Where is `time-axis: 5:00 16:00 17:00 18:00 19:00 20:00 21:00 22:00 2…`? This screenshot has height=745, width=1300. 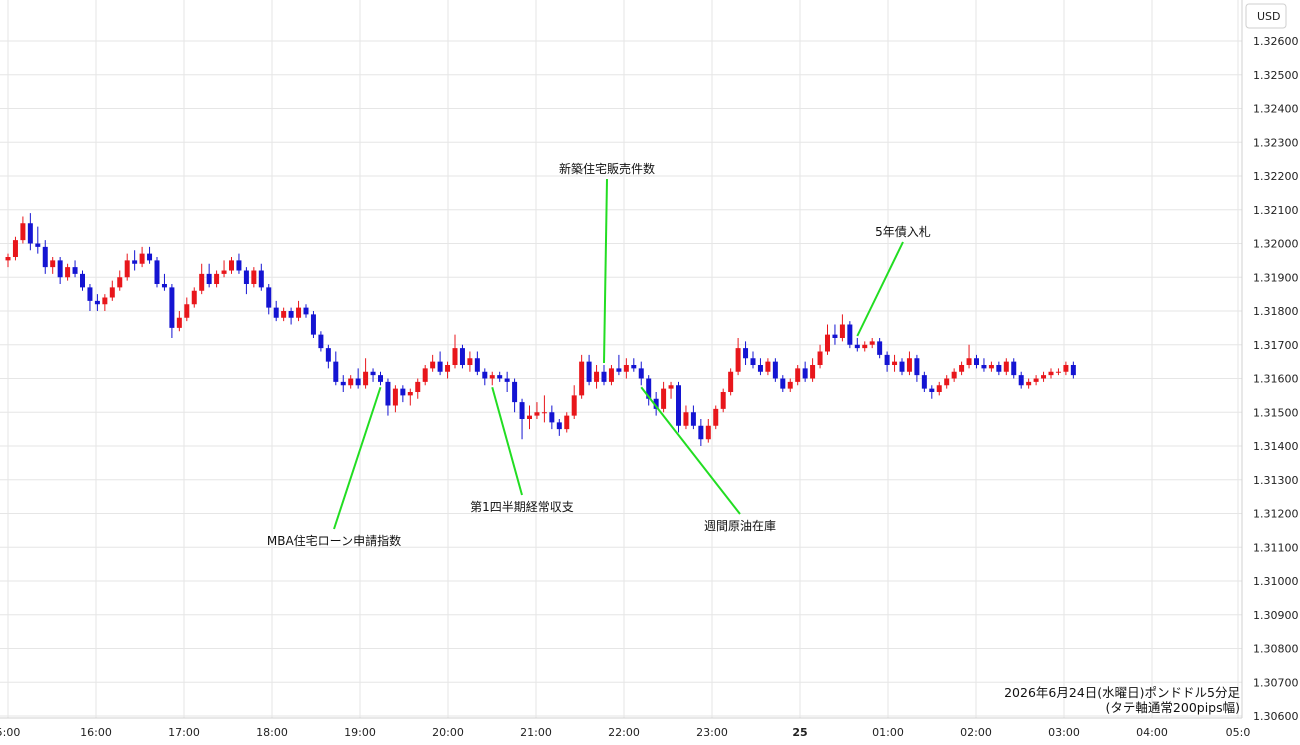 time-axis: 5:00 16:00 17:00 18:00 19:00 20:00 21:00 22:00 2… is located at coordinates (625, 732).